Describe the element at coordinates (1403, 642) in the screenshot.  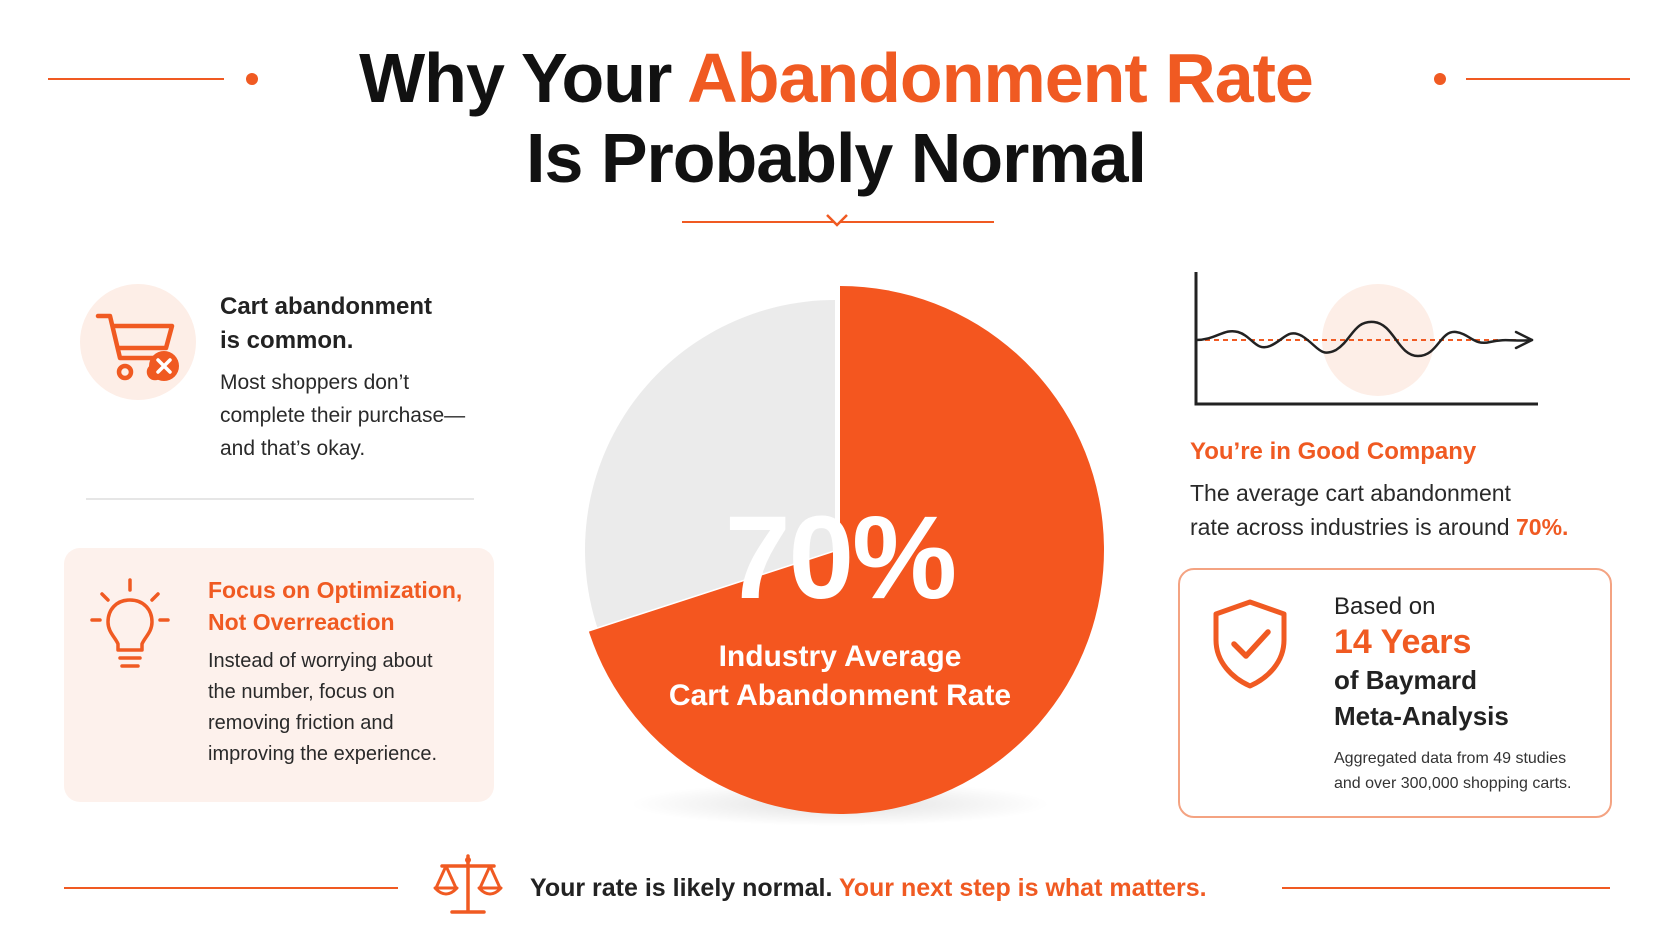
I see `baymard-years: 14 Years` at that location.